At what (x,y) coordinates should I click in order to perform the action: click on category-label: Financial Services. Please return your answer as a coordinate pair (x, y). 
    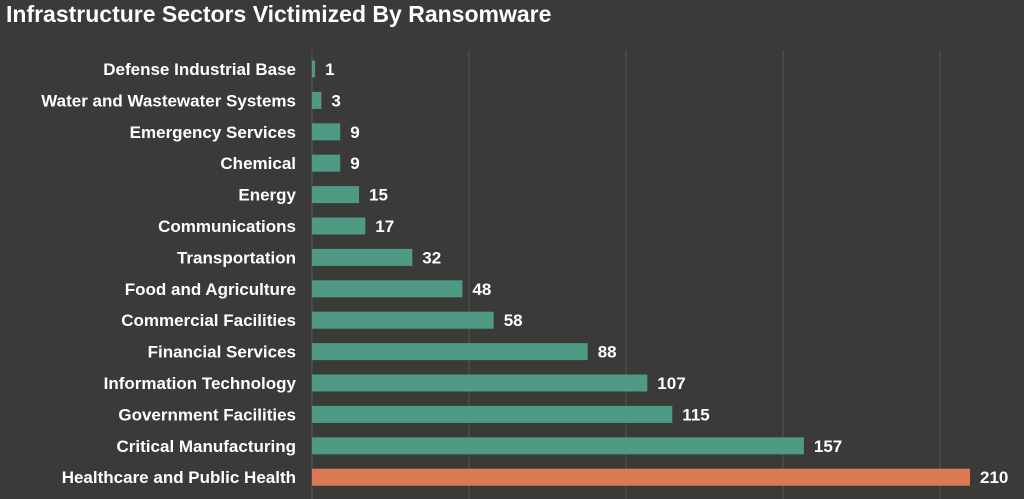
    Looking at the image, I should click on (222, 352).